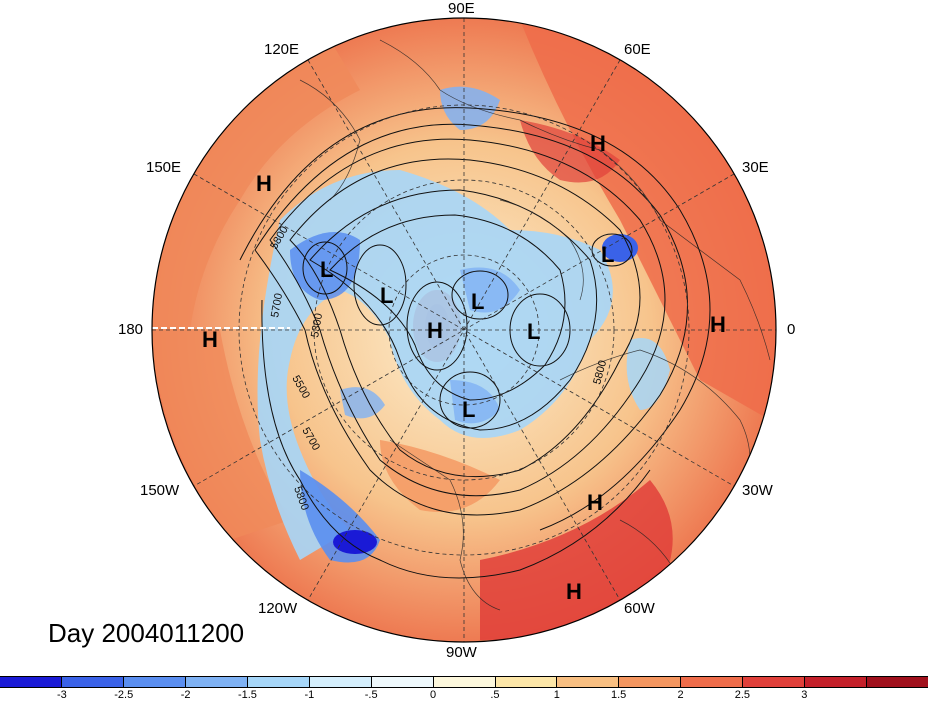 This screenshot has height=702, width=928. I want to click on colorbar, so click(464, 682).